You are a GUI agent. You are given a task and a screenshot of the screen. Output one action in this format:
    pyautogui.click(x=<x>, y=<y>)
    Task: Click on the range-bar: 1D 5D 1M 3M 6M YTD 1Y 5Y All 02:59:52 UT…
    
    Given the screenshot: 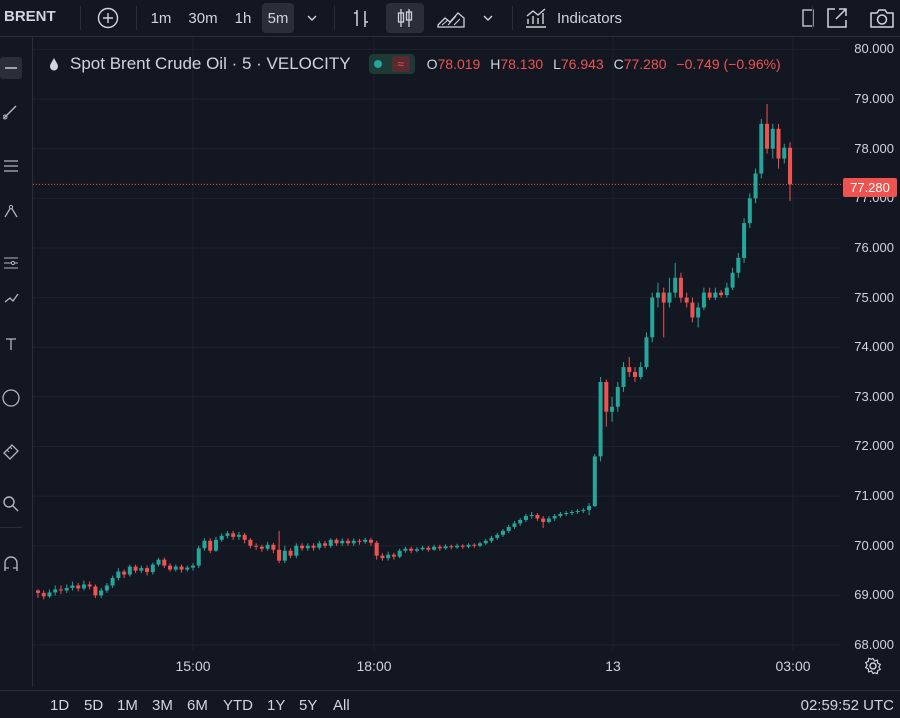 What is the action you would take?
    pyautogui.click(x=450, y=704)
    